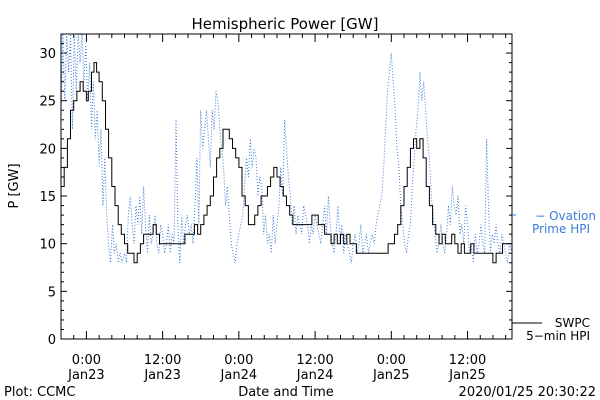 This screenshot has width=600, height=400. Describe the element at coordinates (558, 336) in the screenshot. I see `legend-swpc-line2: 5−min HPI` at that location.